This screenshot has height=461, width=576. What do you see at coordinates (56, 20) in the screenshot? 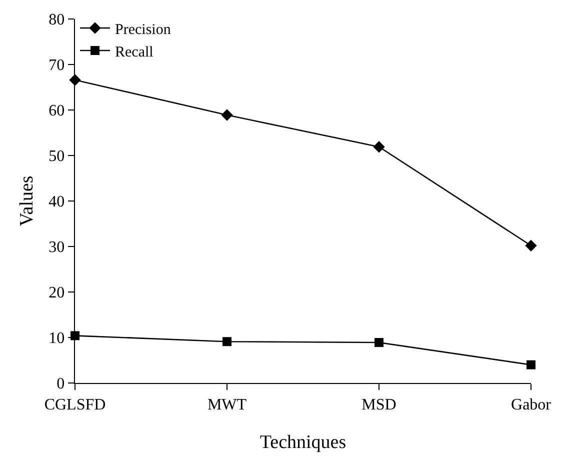
I see `y-tick-label: 80` at bounding box center [56, 20].